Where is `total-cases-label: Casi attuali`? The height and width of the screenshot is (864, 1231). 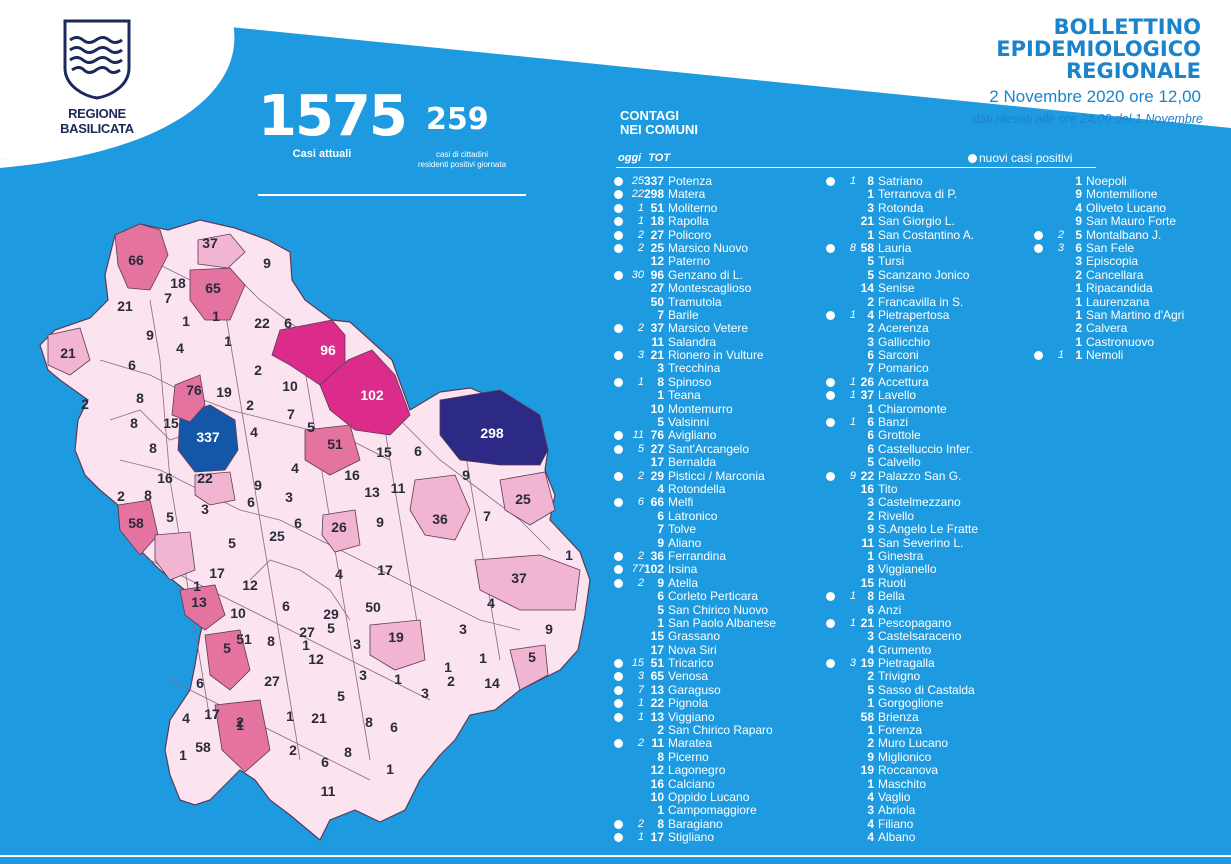 total-cases-label: Casi attuali is located at coordinates (322, 154).